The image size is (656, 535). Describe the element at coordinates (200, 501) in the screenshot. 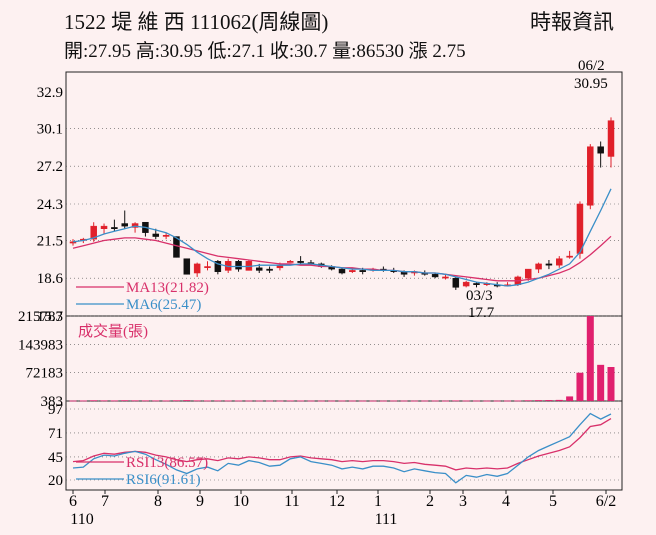

I see `x-tick-label: 9` at that location.